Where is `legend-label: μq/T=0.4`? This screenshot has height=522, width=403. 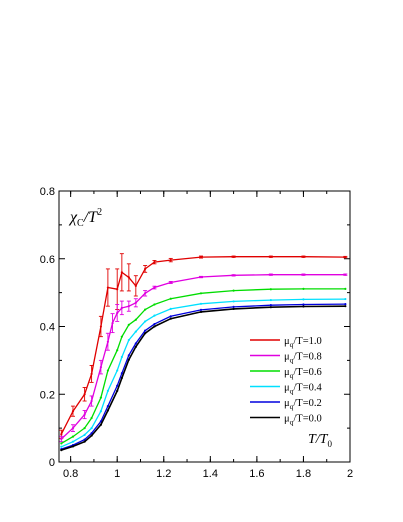 legend-label: μq/T=0.4 is located at coordinates (303, 389).